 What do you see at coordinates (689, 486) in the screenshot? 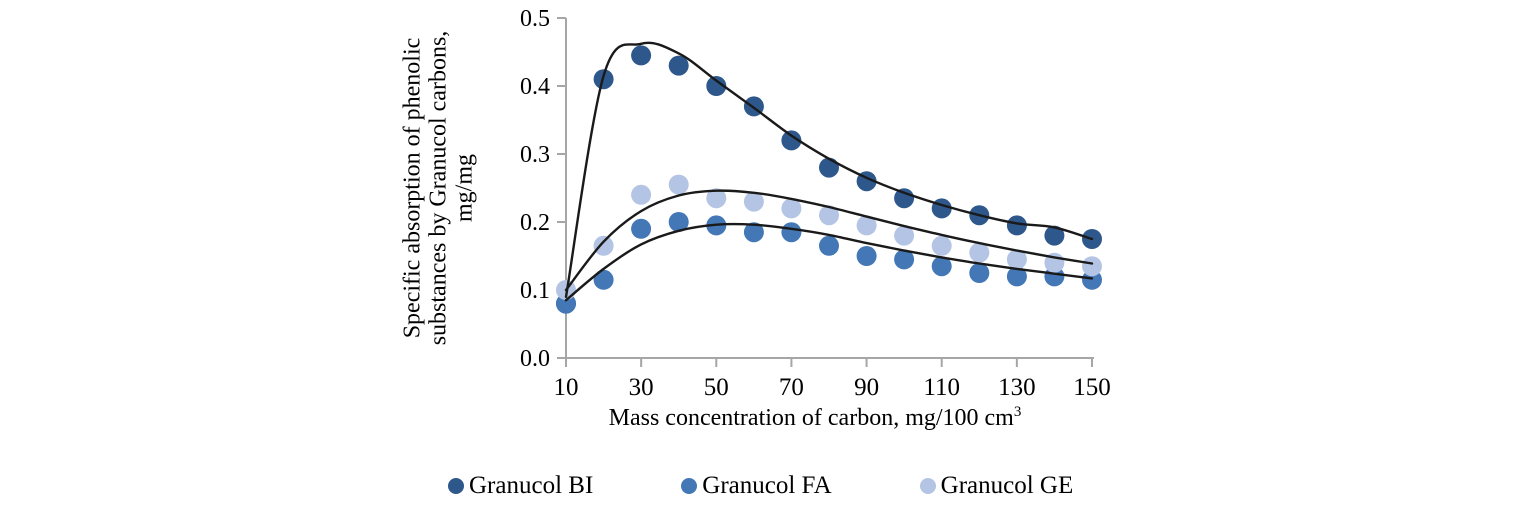
I see `legend-marker-fa-icon` at bounding box center [689, 486].